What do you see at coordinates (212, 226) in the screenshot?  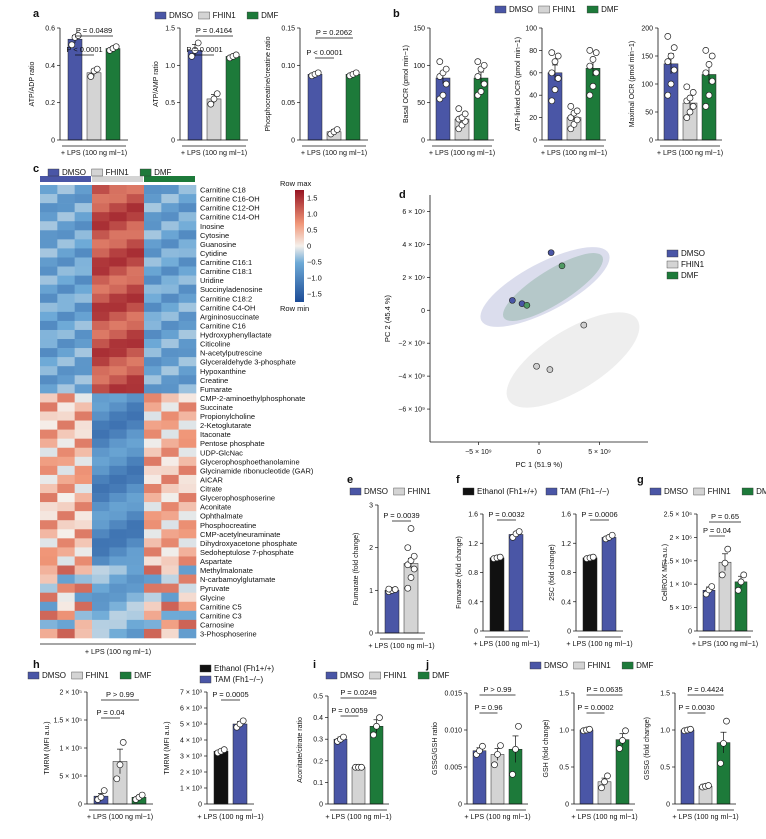 I see `heatmap-row-label: Inosine` at bounding box center [212, 226].